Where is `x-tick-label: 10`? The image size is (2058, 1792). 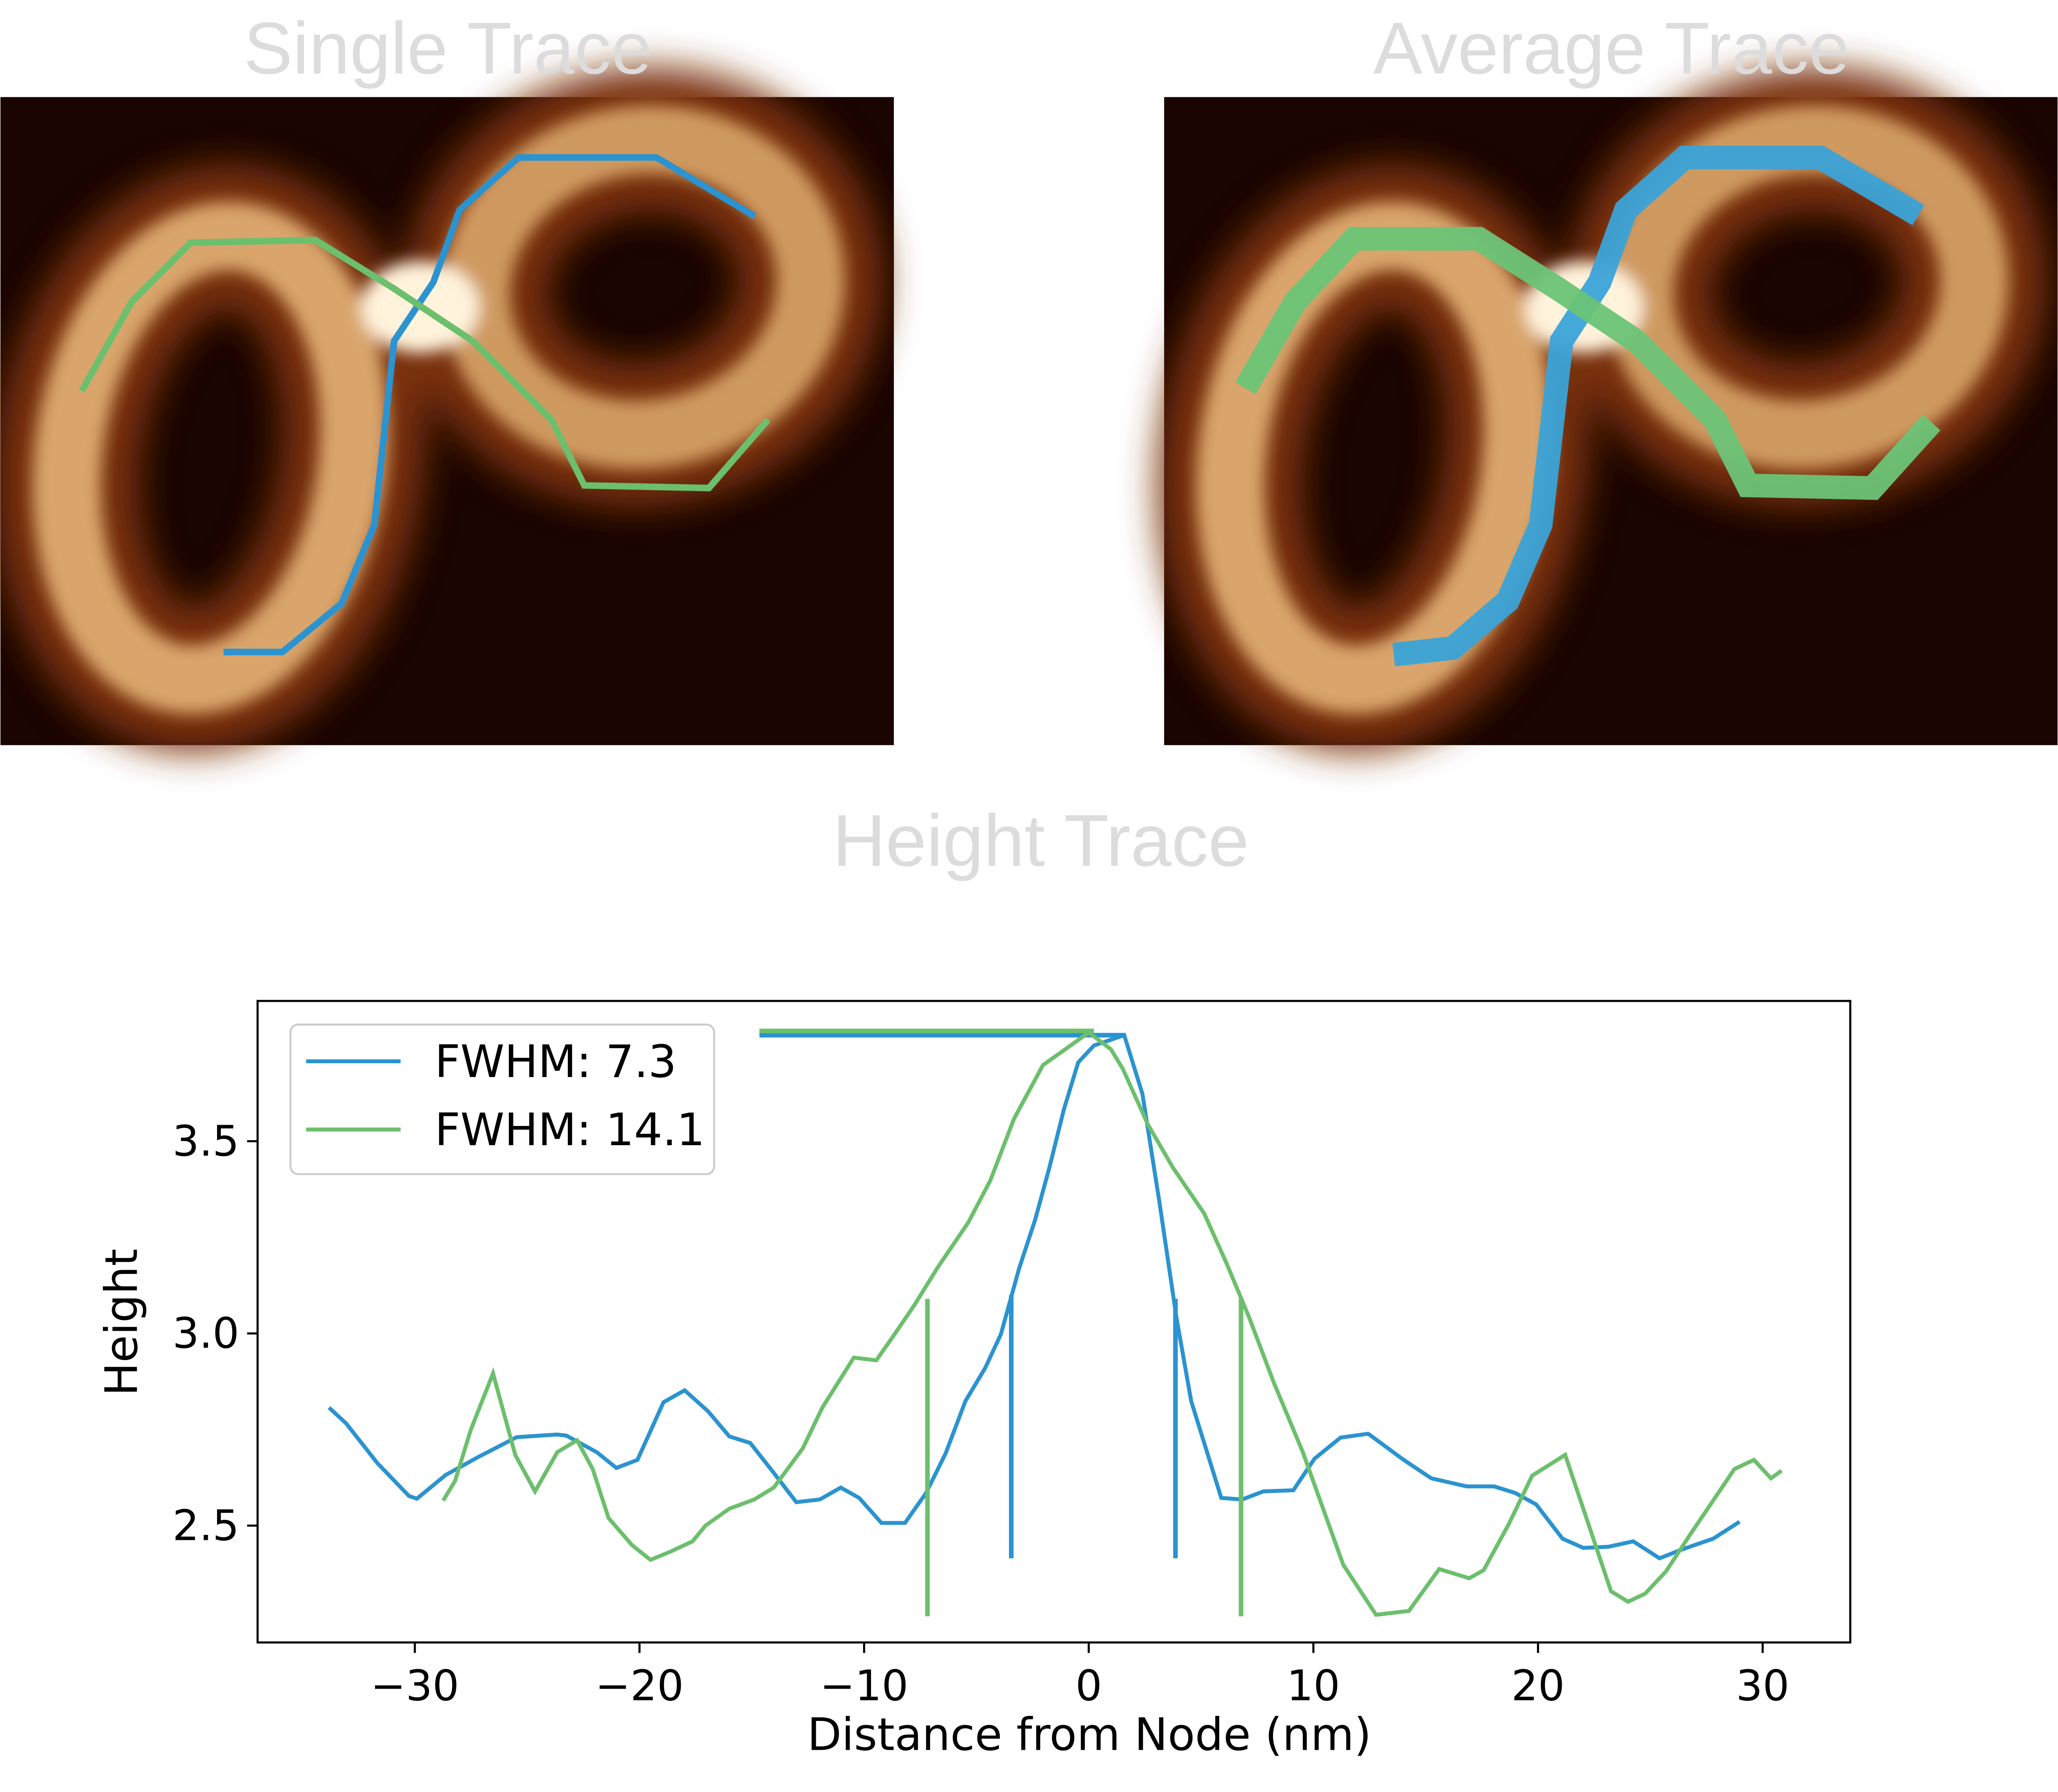 x-tick-label: 10 is located at coordinates (1313, 1685).